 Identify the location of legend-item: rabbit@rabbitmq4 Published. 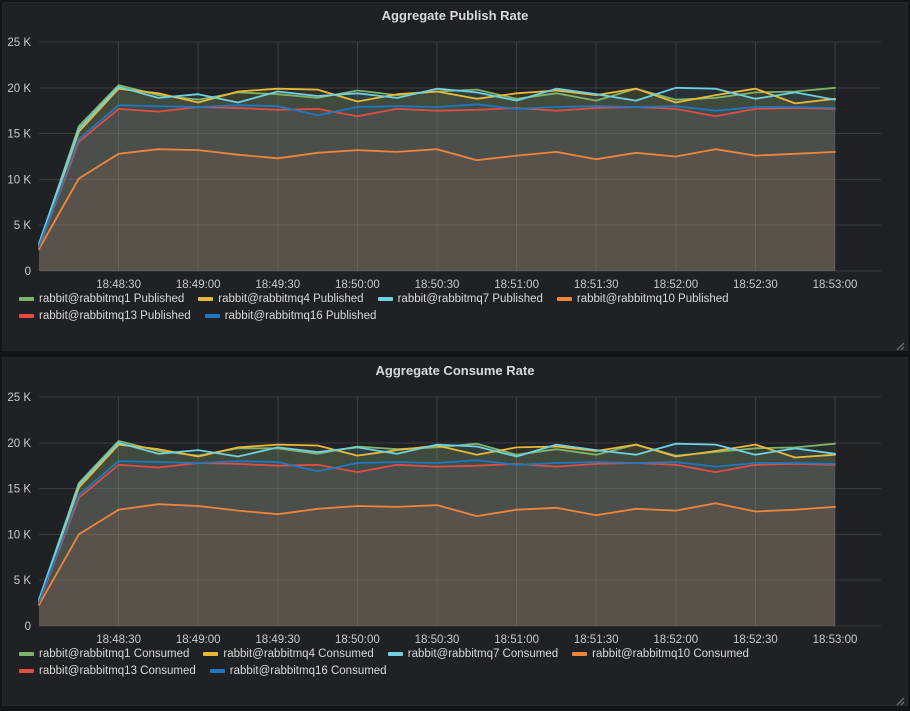
(281, 299).